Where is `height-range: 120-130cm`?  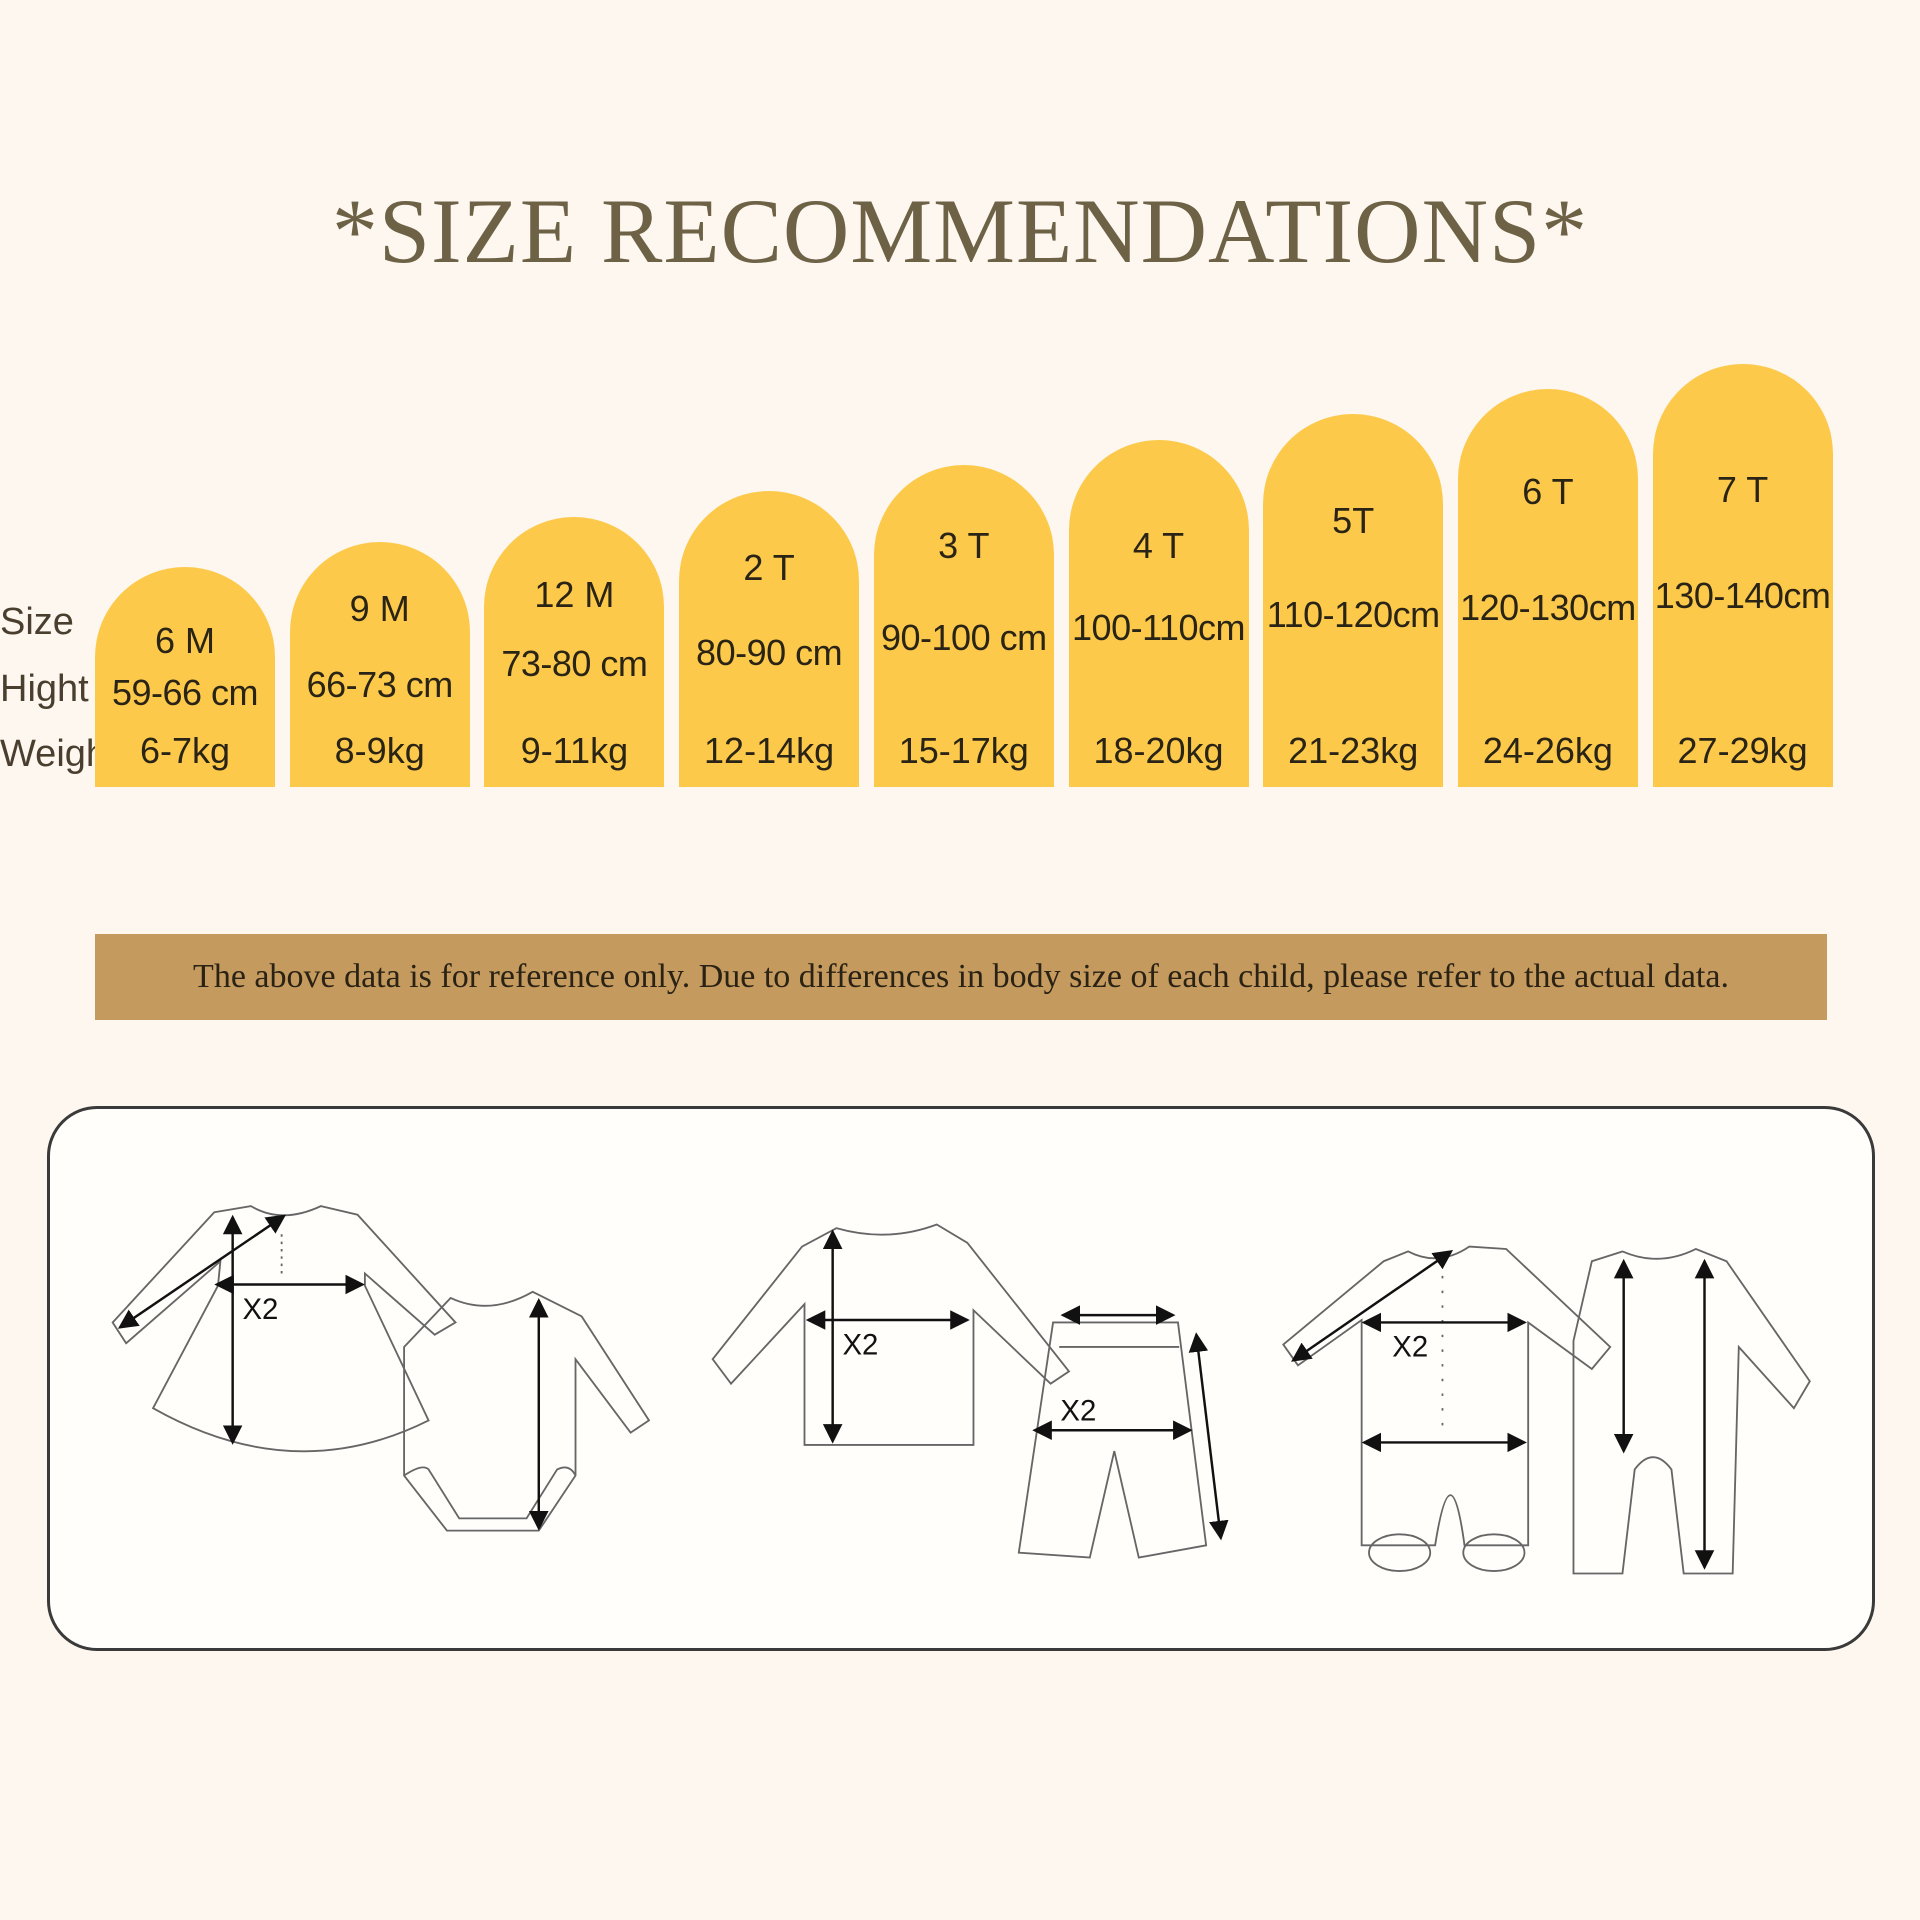 height-range: 120-130cm is located at coordinates (1548, 607).